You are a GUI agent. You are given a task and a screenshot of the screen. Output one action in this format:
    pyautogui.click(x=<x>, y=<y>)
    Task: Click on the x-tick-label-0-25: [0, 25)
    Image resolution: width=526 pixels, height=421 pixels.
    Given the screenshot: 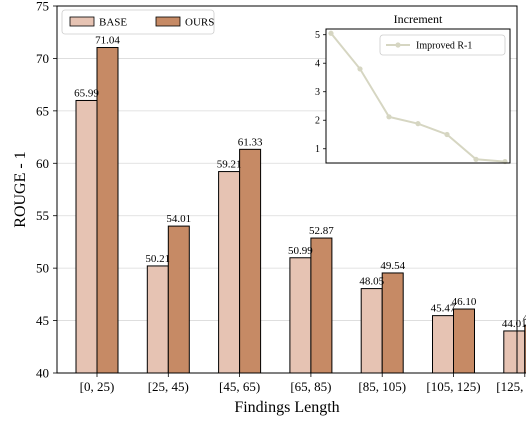 What is the action you would take?
    pyautogui.click(x=97, y=386)
    